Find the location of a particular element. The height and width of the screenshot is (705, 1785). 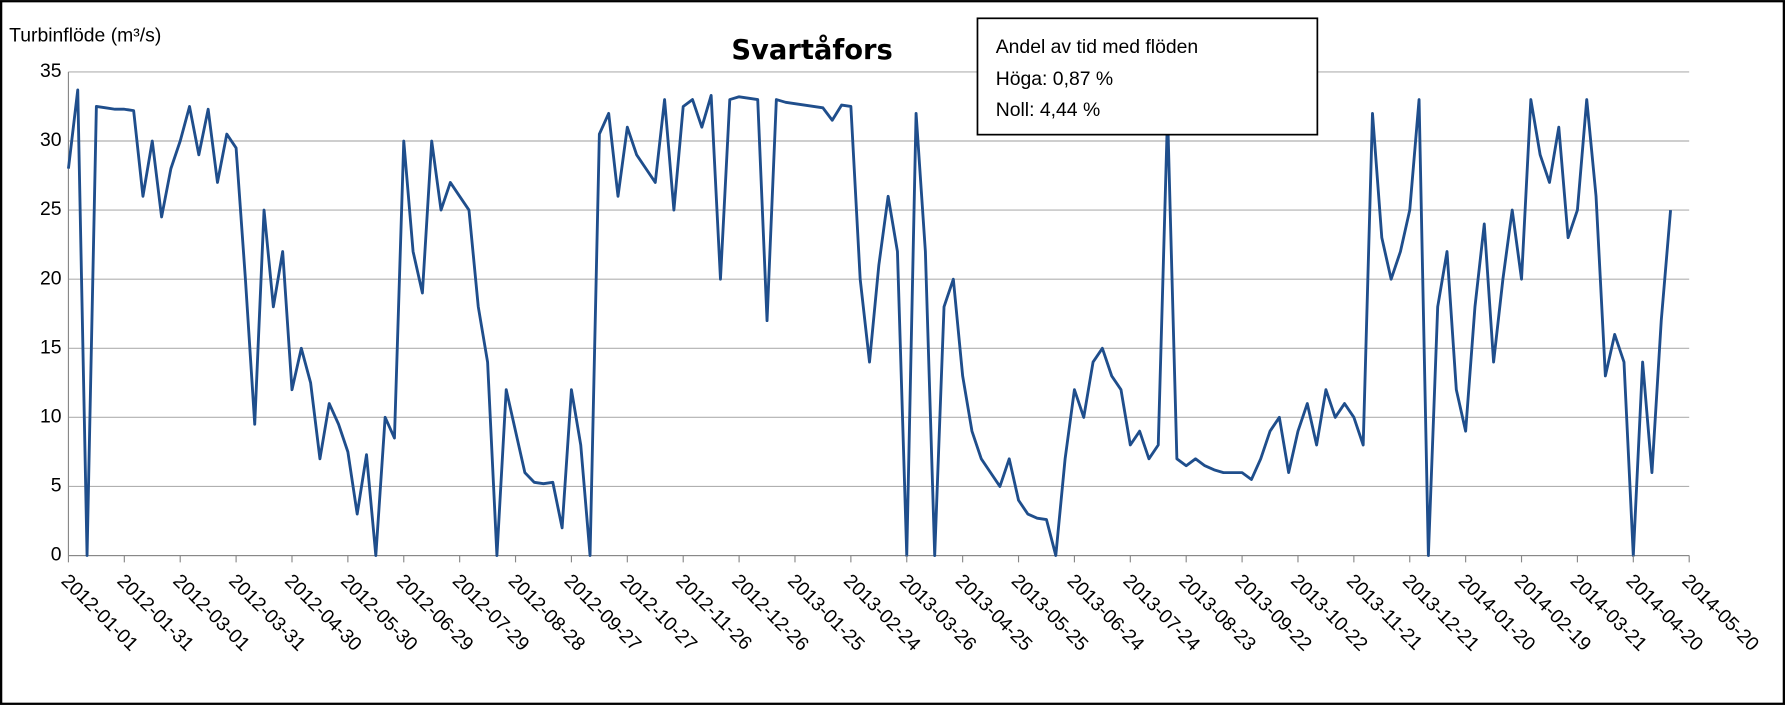

annotation-box is located at coordinates (1147, 76).